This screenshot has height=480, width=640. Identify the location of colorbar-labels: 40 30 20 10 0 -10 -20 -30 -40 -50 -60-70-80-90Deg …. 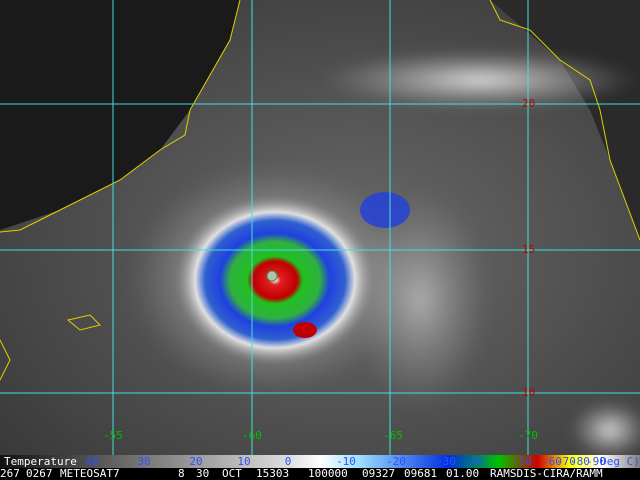
(362, 461).